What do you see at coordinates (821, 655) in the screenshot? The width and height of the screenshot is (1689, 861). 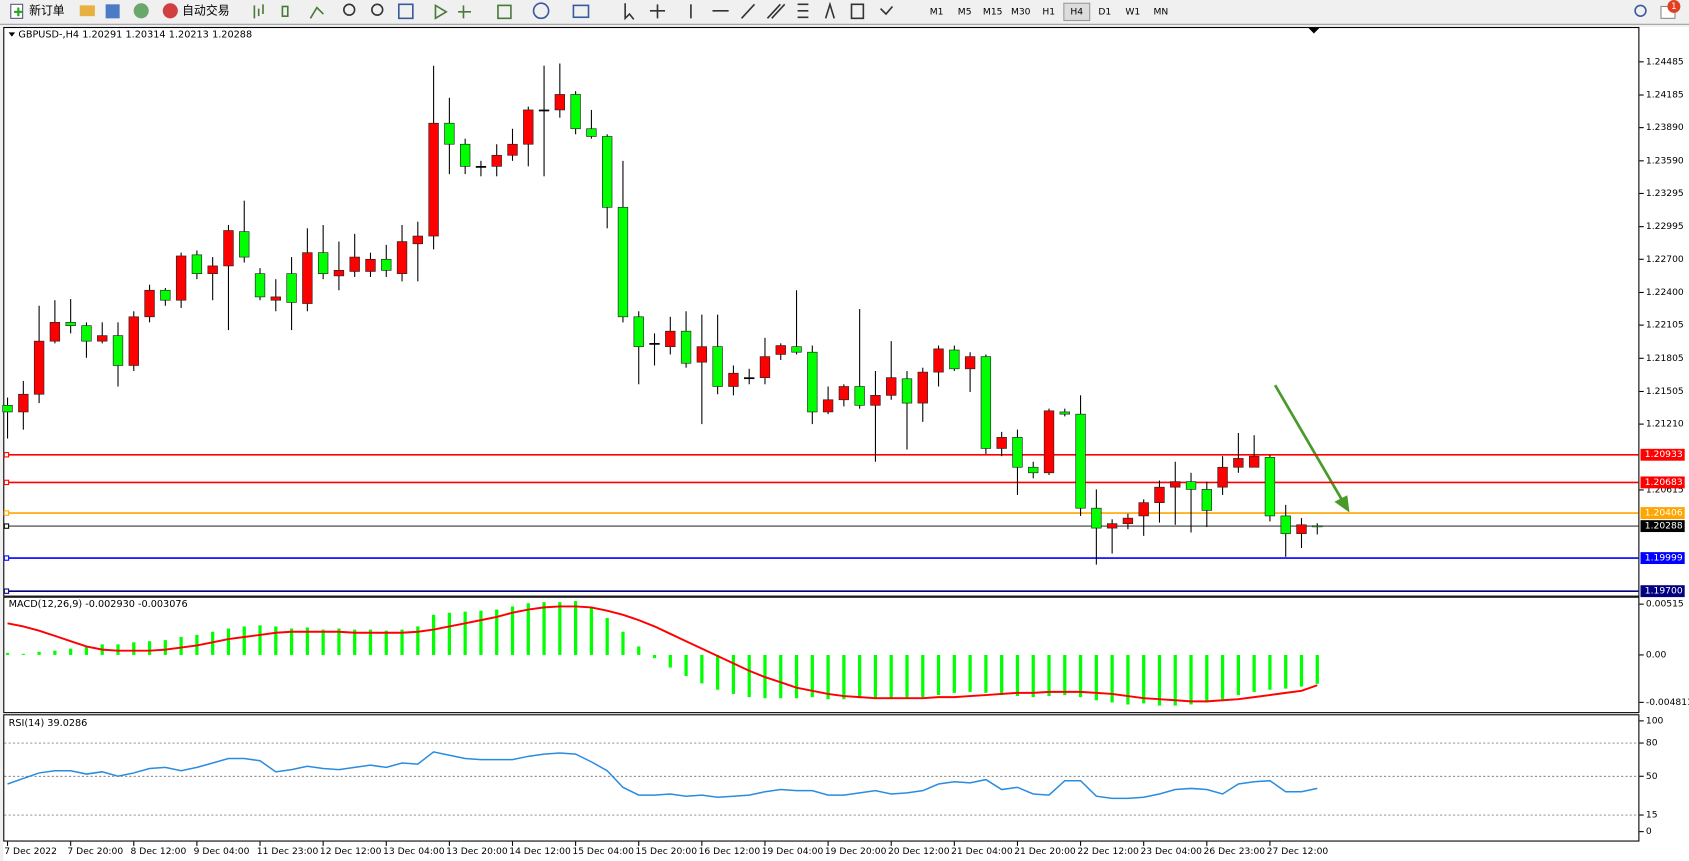 I see `macd-pane-border` at bounding box center [821, 655].